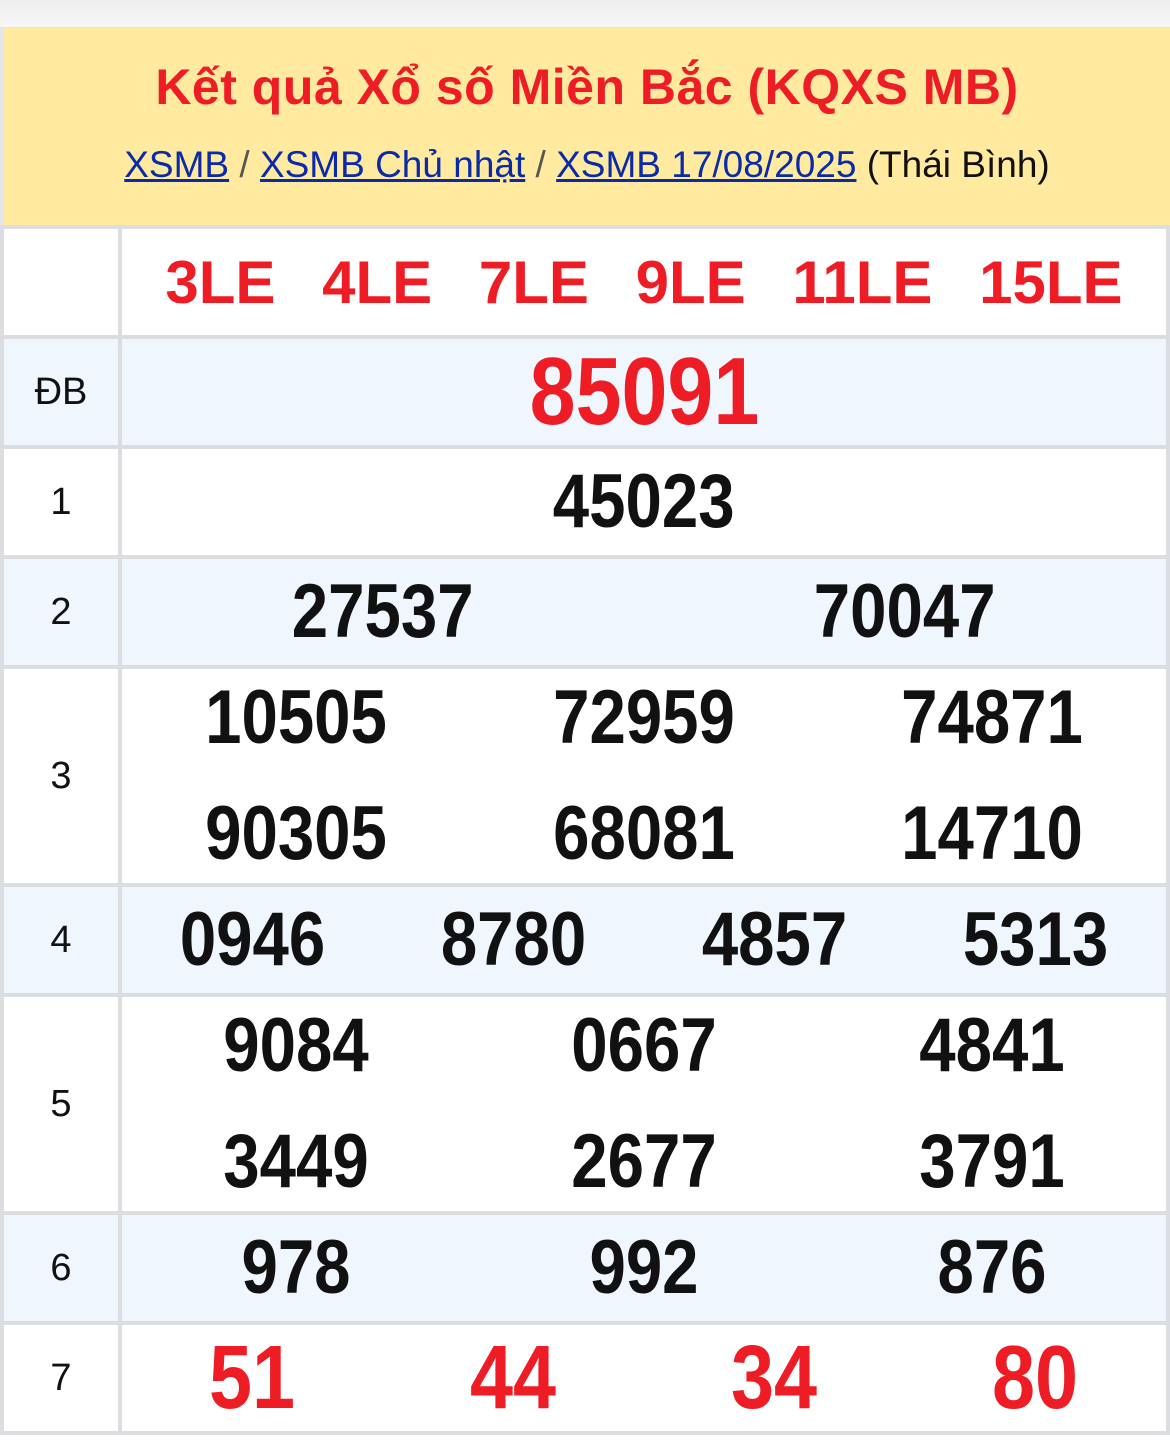 The width and height of the screenshot is (1170, 1442). What do you see at coordinates (296, 1267) in the screenshot?
I see `prize-number: 978` at bounding box center [296, 1267].